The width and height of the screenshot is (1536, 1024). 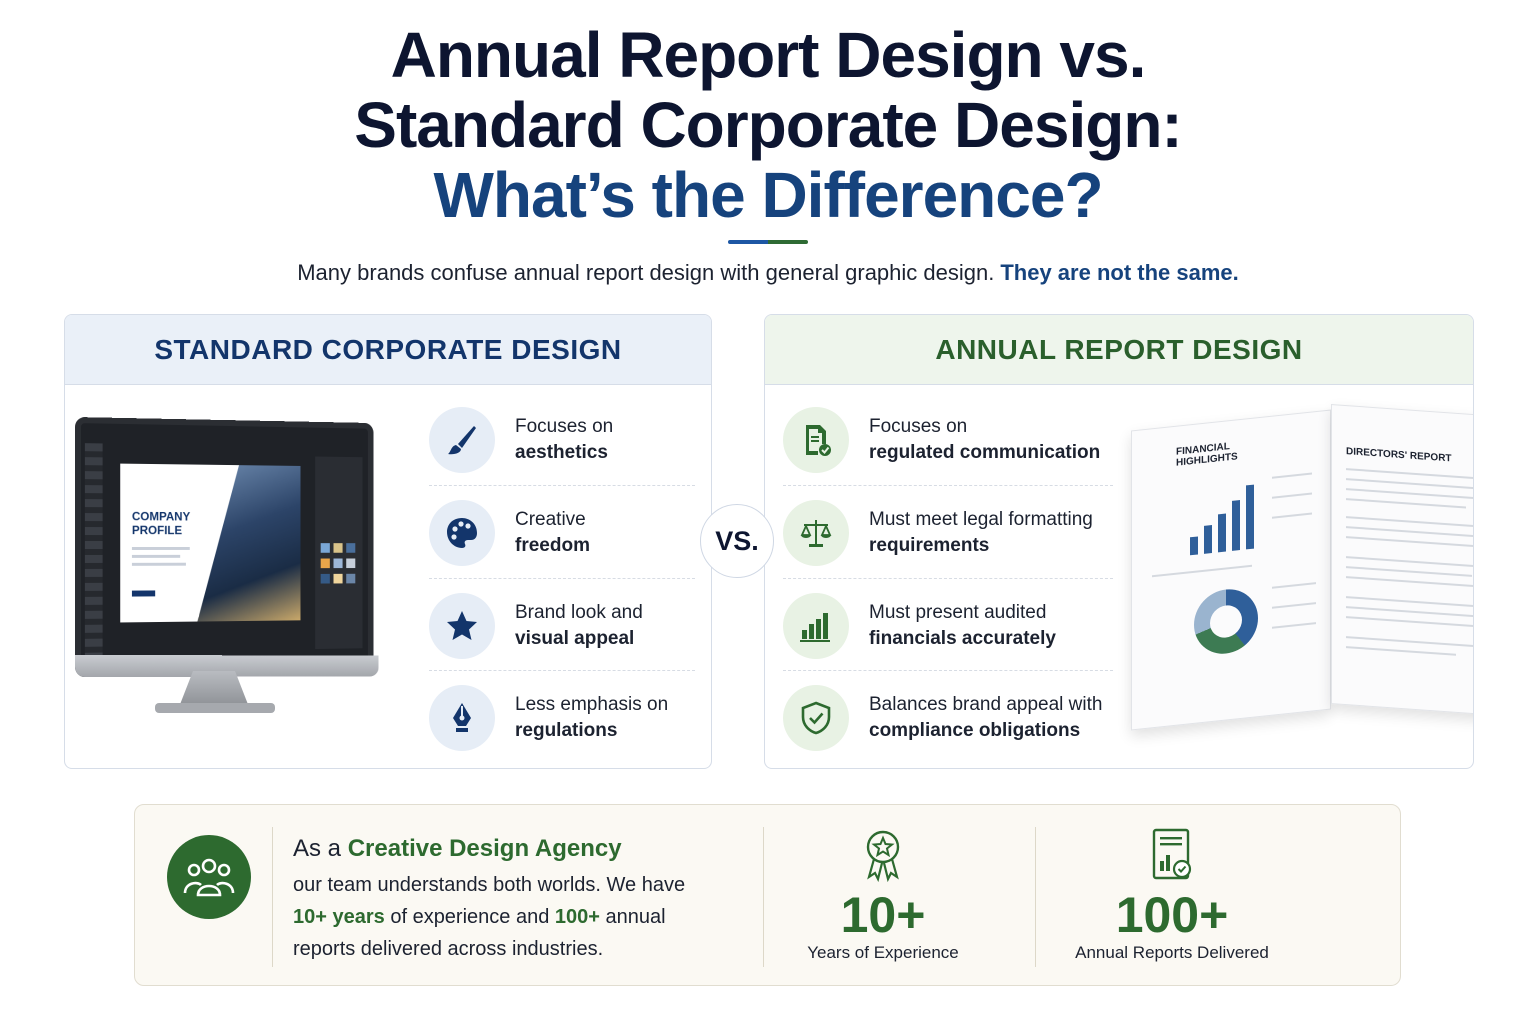 I want to click on feature-text: Brand look and visual appeal, so click(x=579, y=626).